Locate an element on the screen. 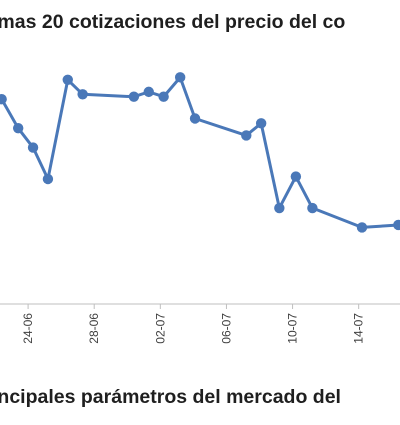 The height and width of the screenshot is (425, 400). x-tick-label: 14-07 is located at coordinates (359, 328).